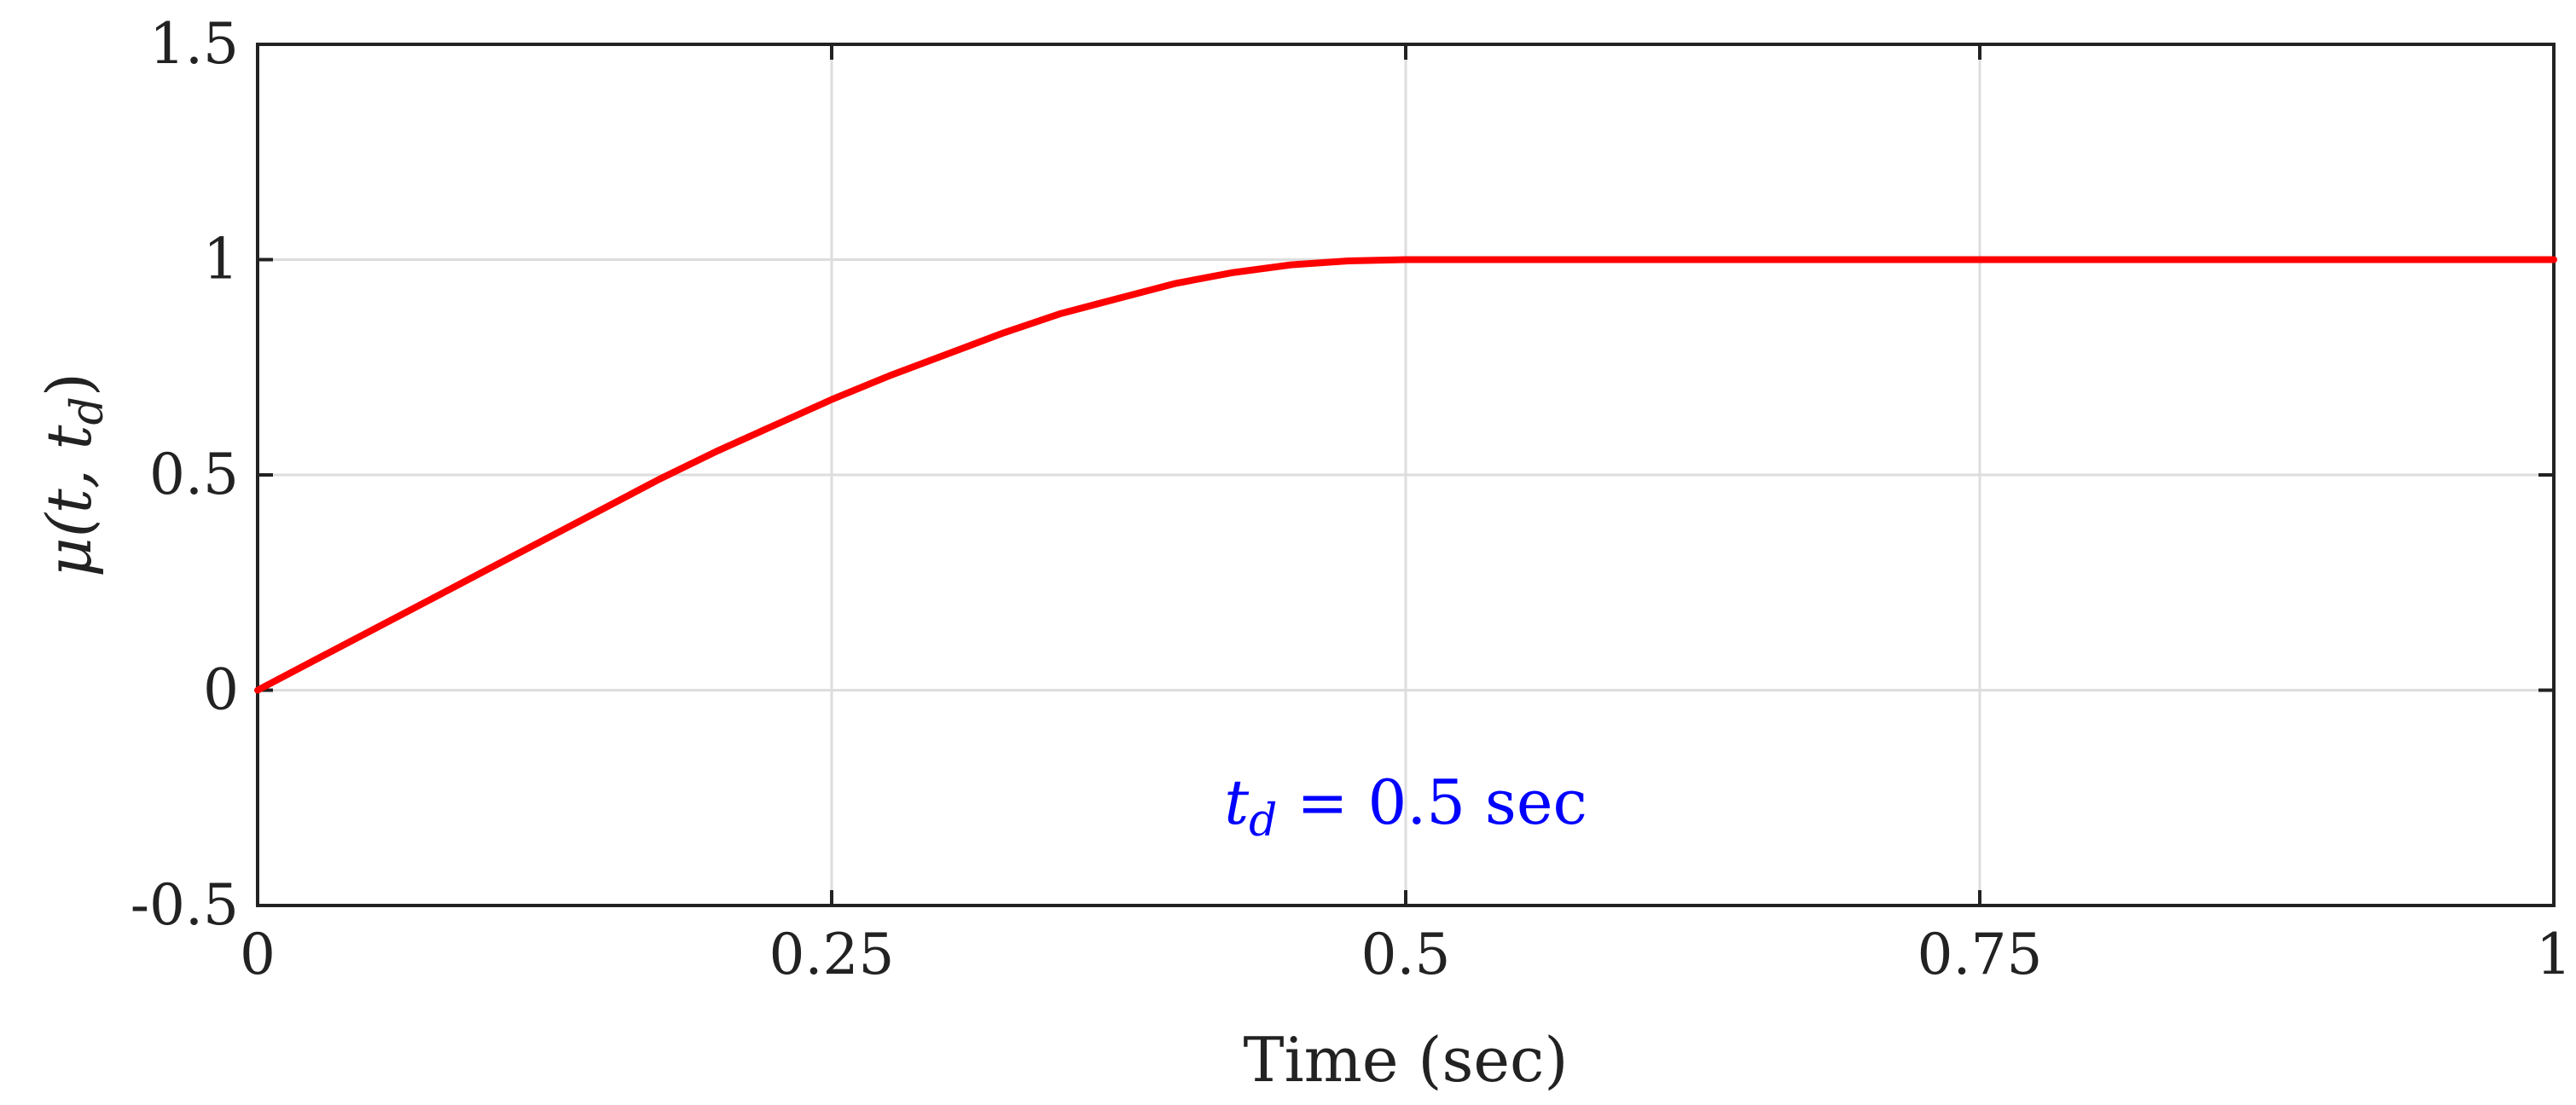 This screenshot has width=2576, height=1105. I want to click on y-tick-label: 0, so click(221, 690).